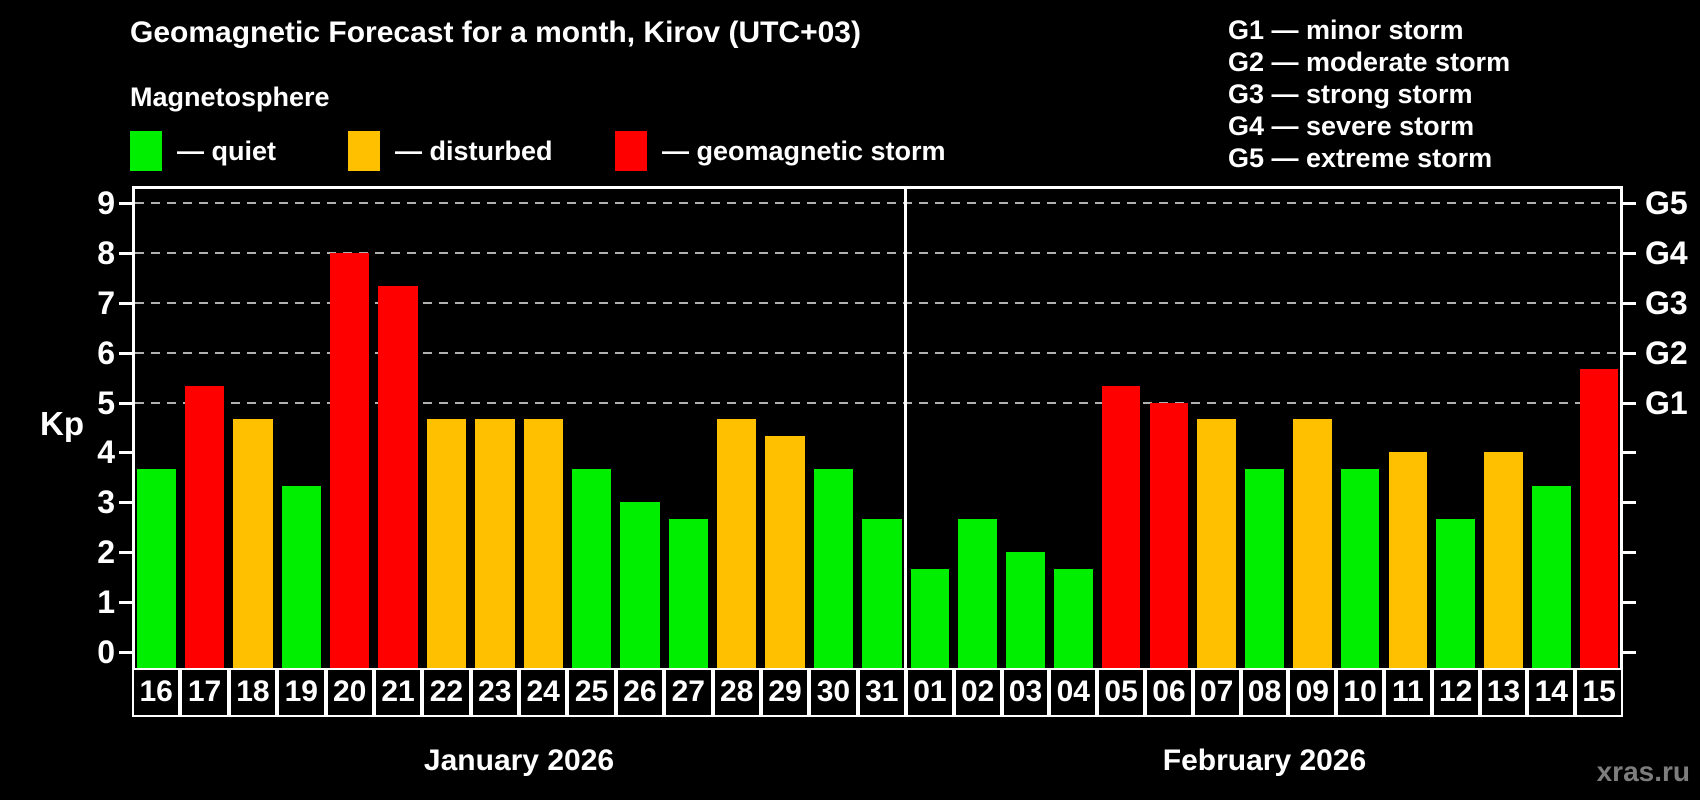  What do you see at coordinates (1264, 692) in the screenshot?
I see `day-label: 08` at bounding box center [1264, 692].